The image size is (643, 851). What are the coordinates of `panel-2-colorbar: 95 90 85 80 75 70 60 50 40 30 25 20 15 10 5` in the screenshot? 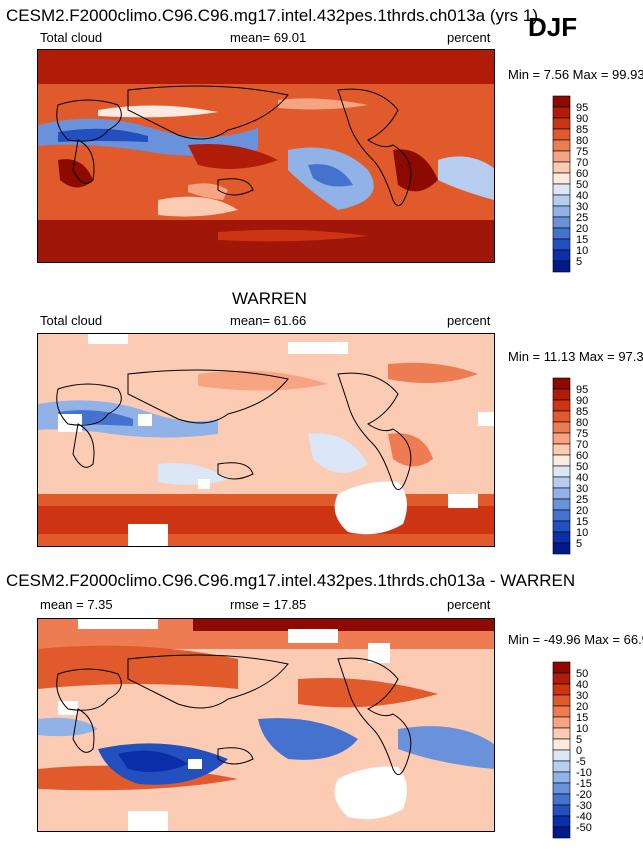 It's located at (582, 466).